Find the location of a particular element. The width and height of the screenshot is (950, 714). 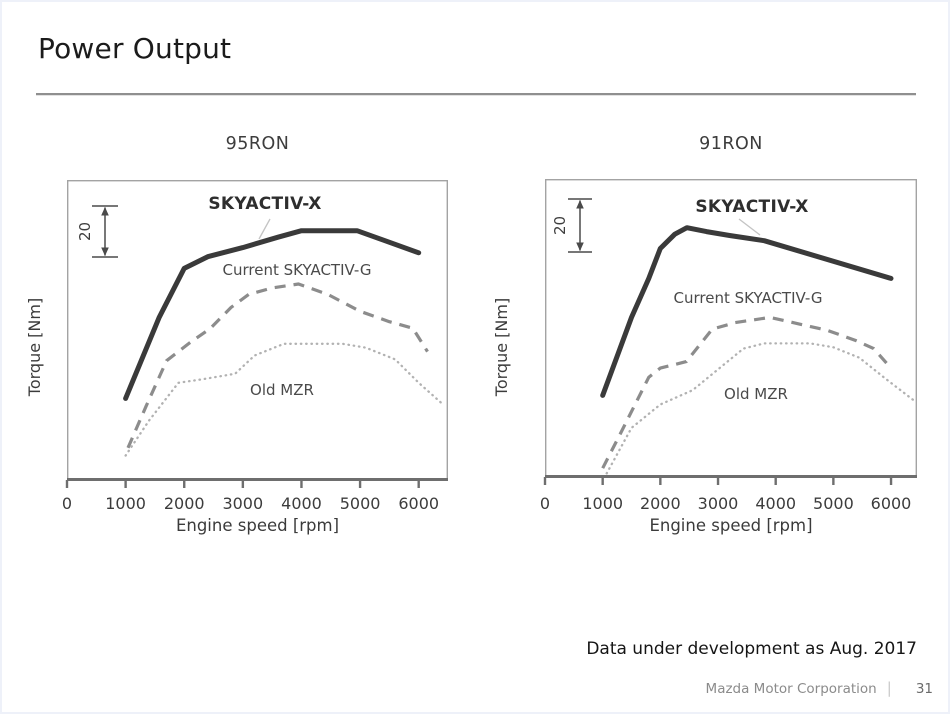

page-title: Power Output is located at coordinates (135, 48).